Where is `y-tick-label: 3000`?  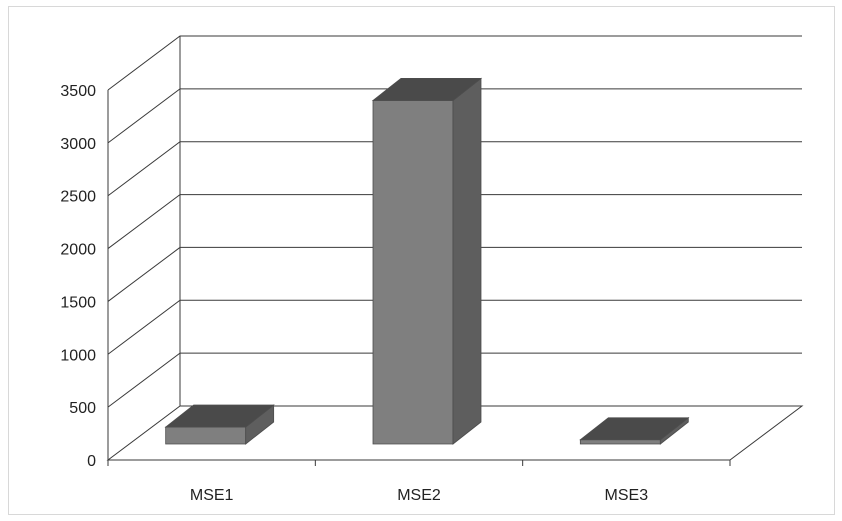
y-tick-label: 3000 is located at coordinates (78, 144).